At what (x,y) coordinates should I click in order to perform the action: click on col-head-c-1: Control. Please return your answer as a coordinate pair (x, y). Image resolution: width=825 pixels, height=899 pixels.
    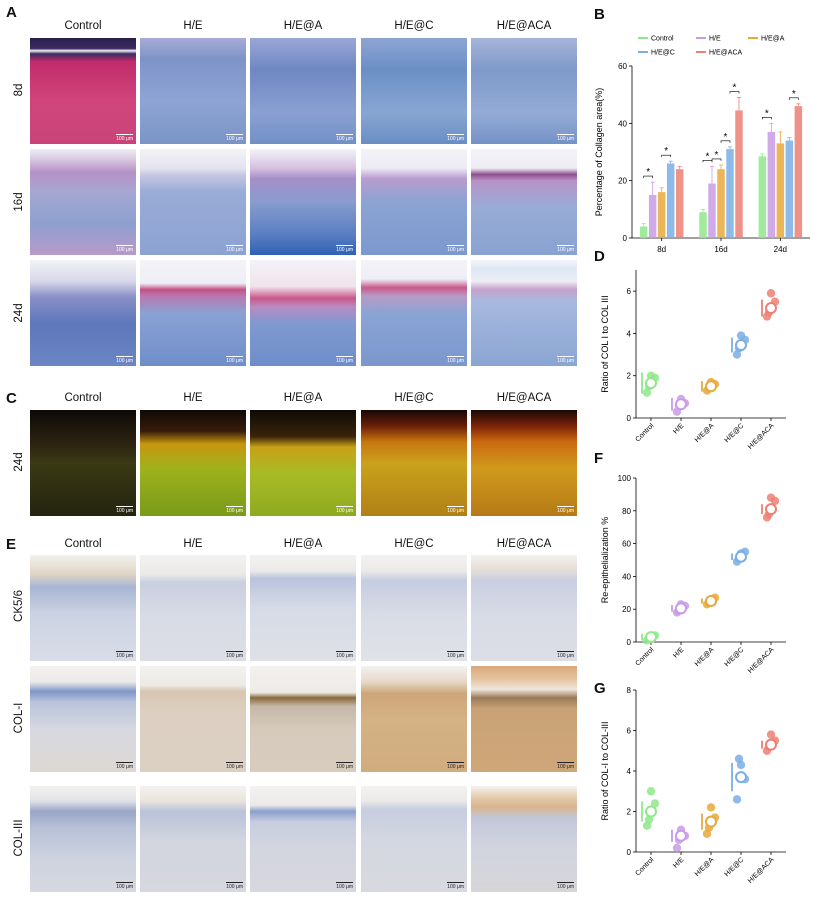
    Looking at the image, I should click on (83, 398).